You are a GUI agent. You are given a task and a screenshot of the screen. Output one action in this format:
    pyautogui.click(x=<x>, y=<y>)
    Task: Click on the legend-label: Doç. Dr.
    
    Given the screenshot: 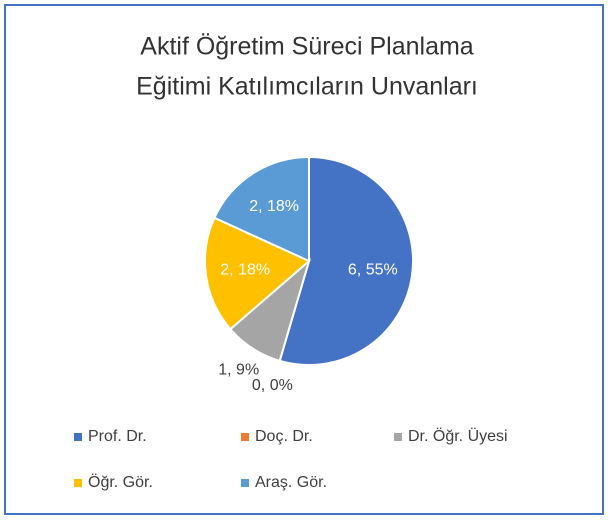 What is the action you would take?
    pyautogui.click(x=284, y=436)
    